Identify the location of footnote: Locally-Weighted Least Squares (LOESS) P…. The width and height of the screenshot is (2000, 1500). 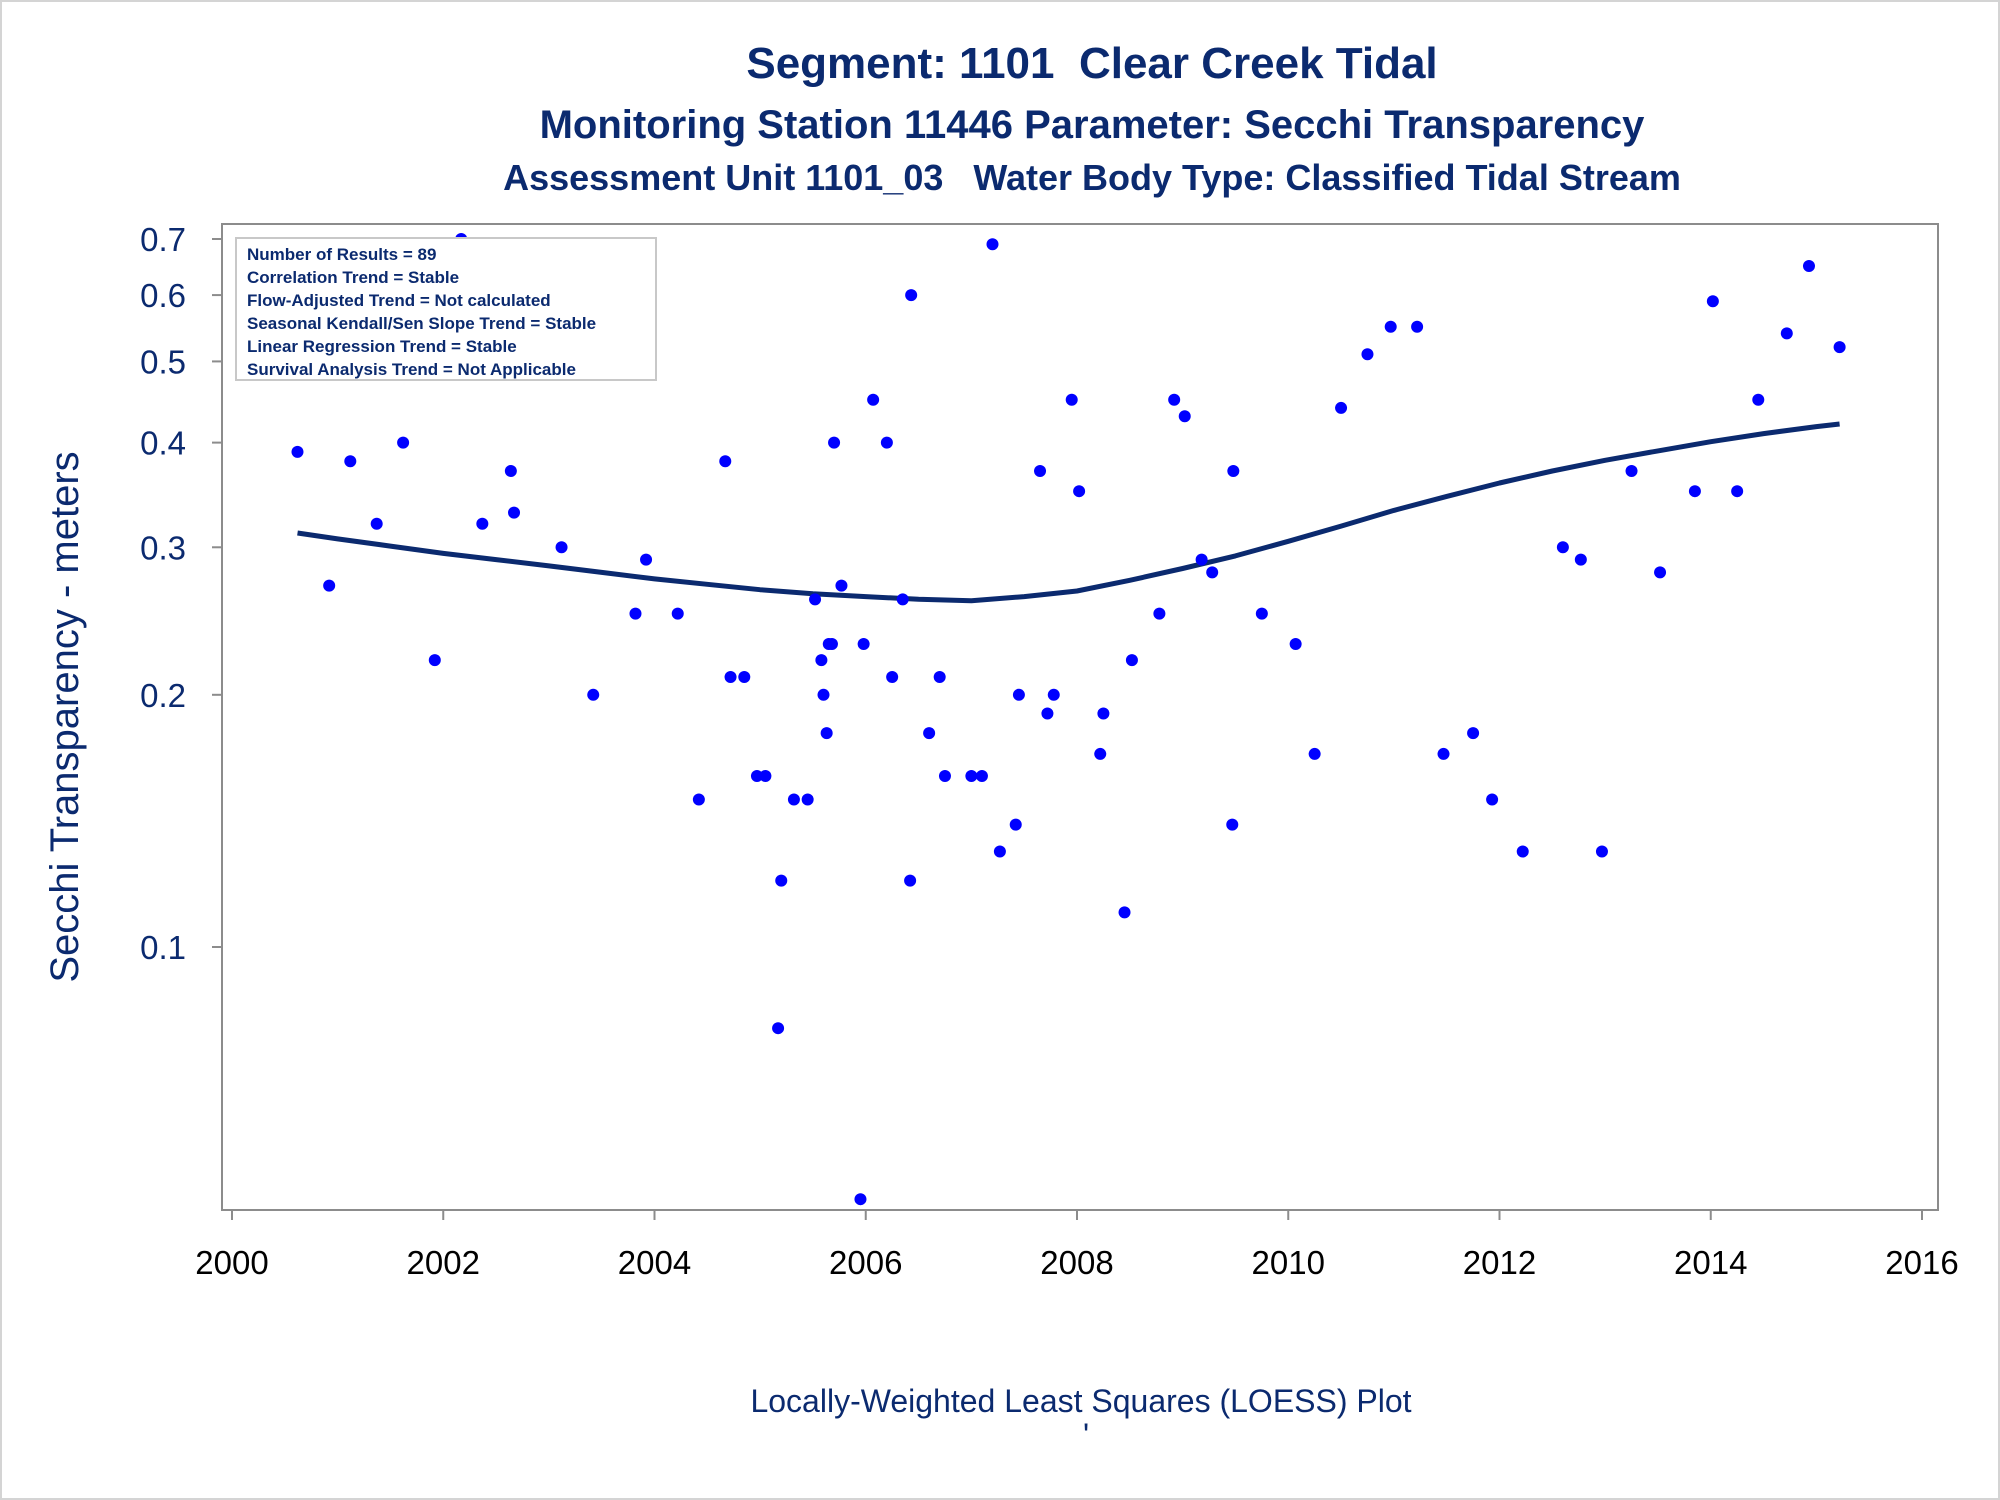
(1080, 1401).